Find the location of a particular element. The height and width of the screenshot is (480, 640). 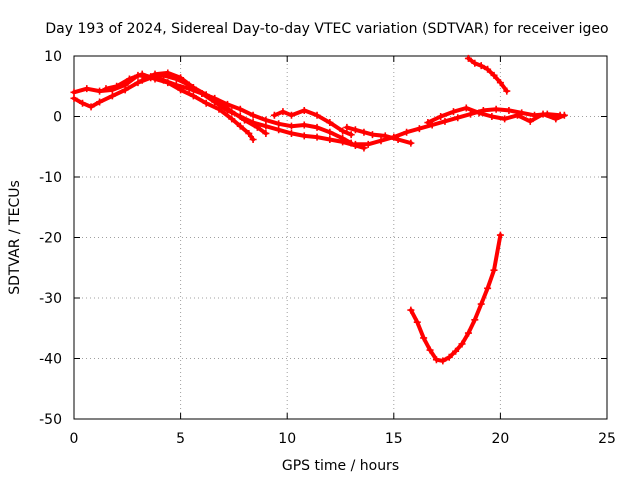

series-track-j is located at coordinates (455, 298).